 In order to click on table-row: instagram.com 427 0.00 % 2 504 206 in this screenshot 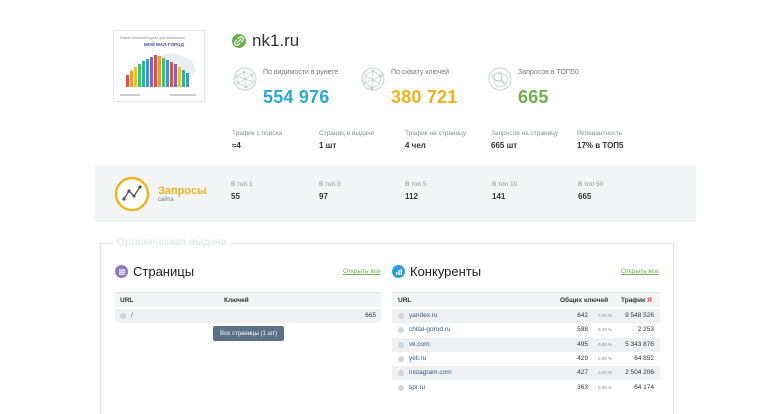, I will do `click(526, 373)`.